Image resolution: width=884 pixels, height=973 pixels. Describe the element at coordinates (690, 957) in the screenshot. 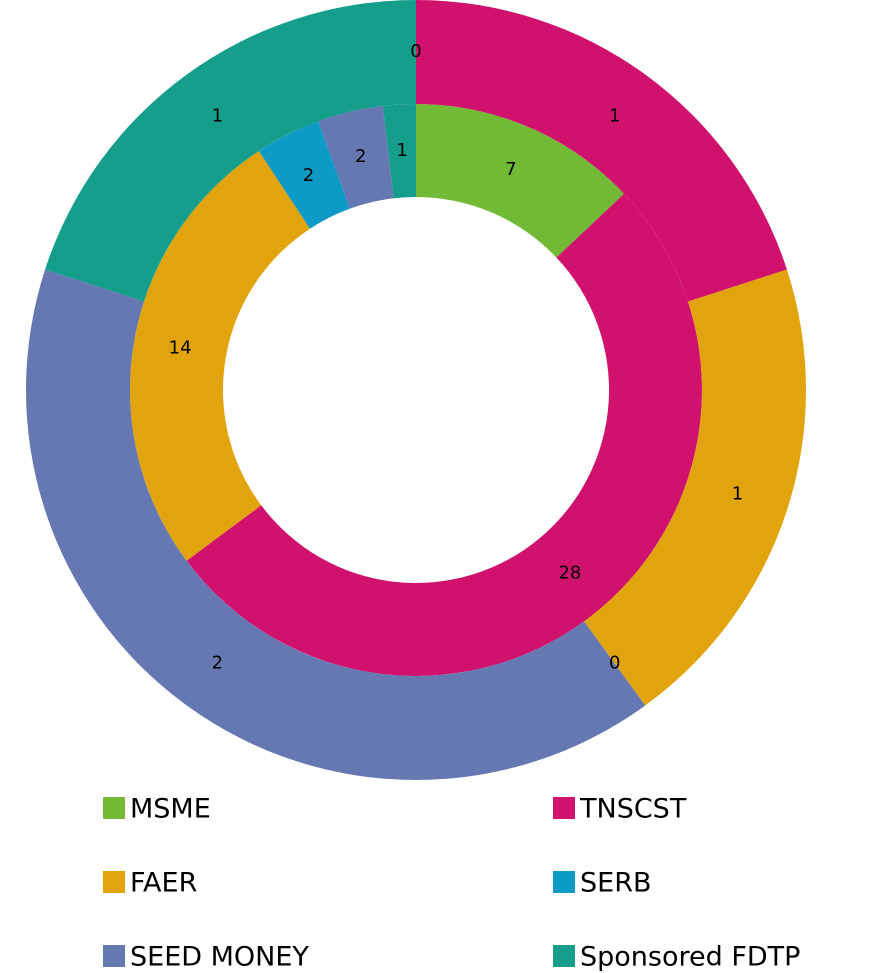

I see `legend-label: Sponsored FDTP` at that location.